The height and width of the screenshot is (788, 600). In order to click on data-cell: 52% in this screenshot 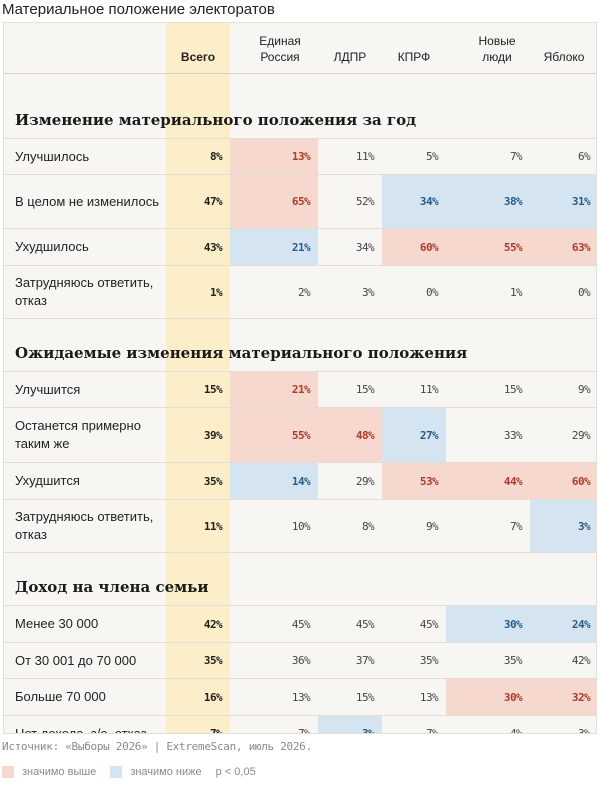, I will do `click(365, 201)`.